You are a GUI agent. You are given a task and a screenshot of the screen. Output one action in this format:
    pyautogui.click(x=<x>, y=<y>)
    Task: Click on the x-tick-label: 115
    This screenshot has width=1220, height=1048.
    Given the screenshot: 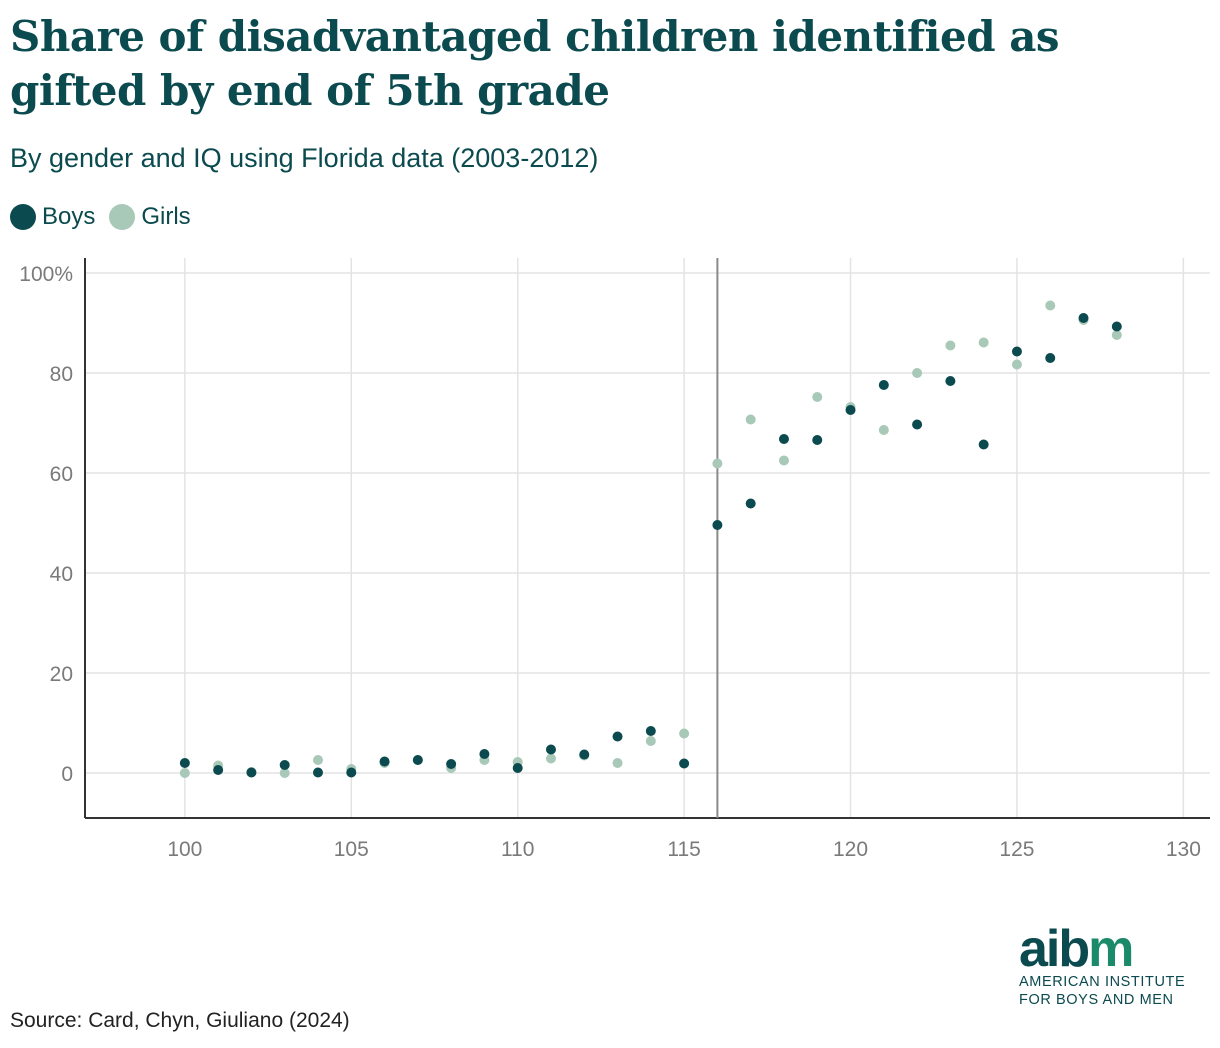 What is the action you would take?
    pyautogui.click(x=683, y=849)
    